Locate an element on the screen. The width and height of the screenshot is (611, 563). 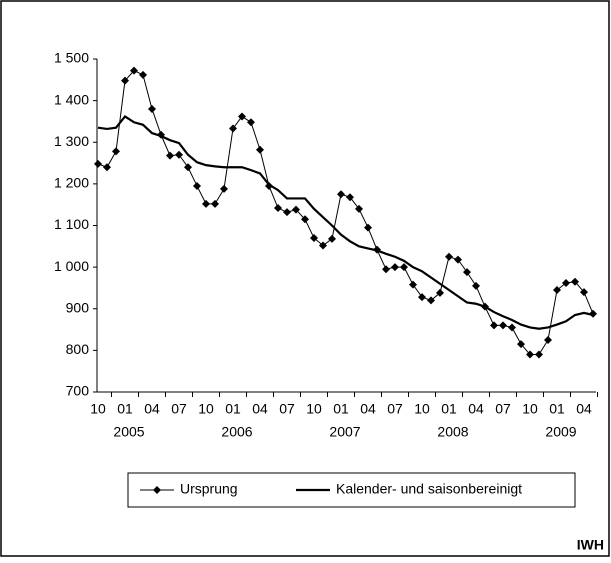
y-tick-label: 1 300 is located at coordinates (71, 141).